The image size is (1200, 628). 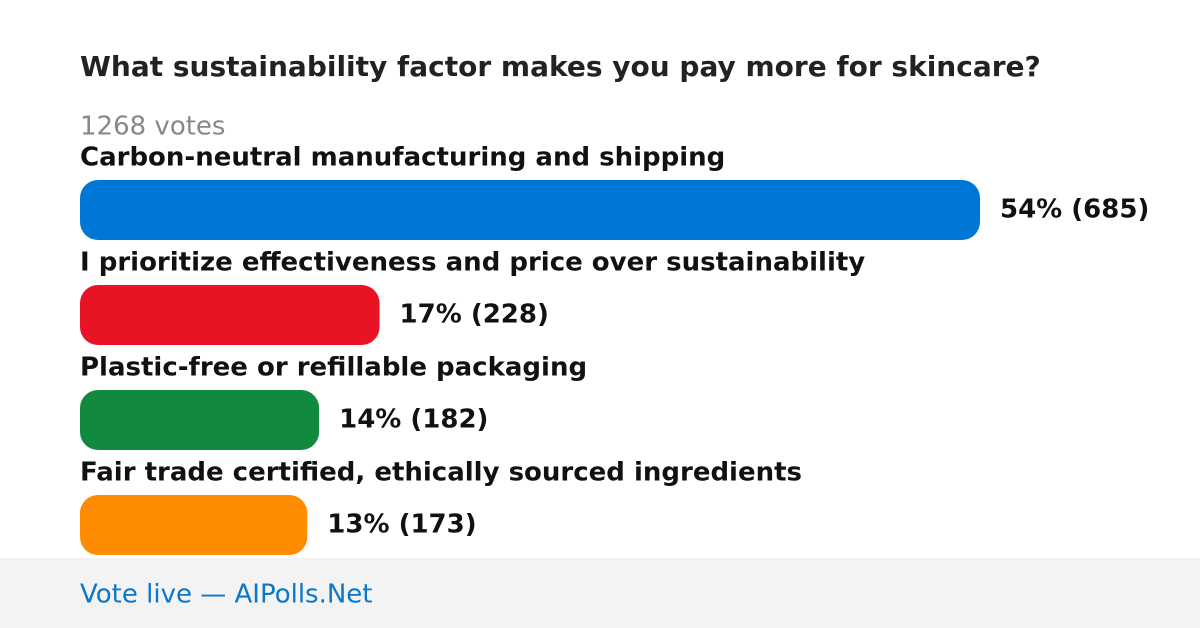 What do you see at coordinates (152, 127) in the screenshot?
I see `vote-count: 1268 votes` at bounding box center [152, 127].